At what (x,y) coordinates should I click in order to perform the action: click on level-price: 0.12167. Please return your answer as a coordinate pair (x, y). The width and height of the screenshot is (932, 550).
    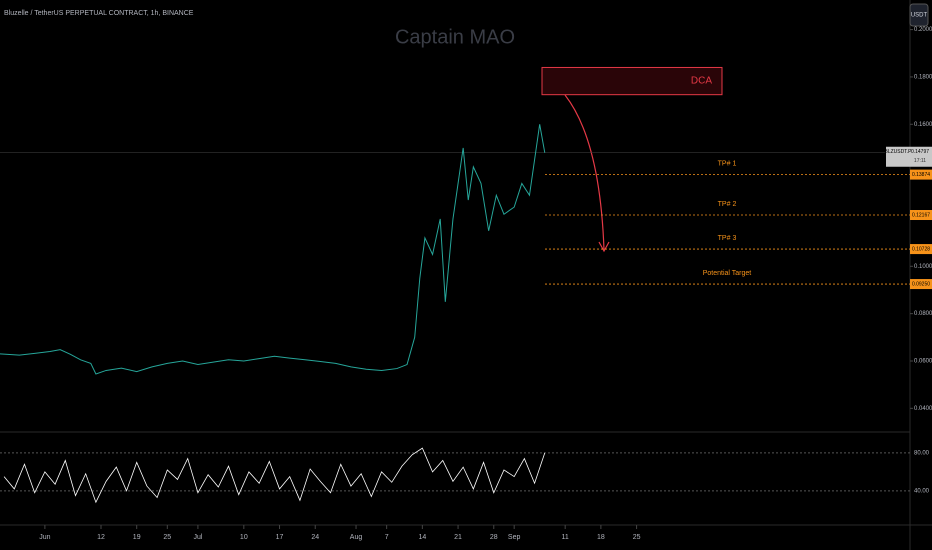
    Looking at the image, I should click on (921, 215).